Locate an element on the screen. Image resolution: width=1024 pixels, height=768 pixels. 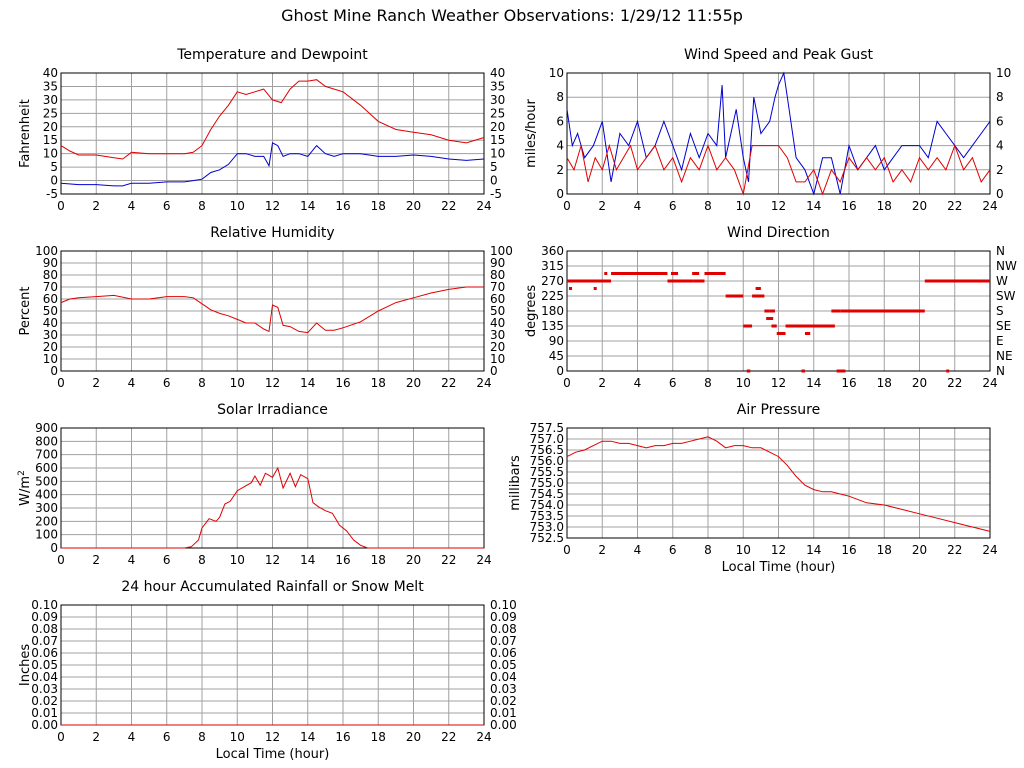
wdir-right-y-tick: E is located at coordinates (1000, 341).